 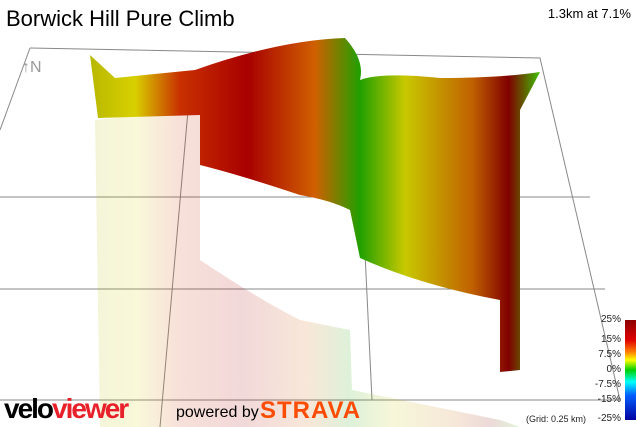 I want to click on gradient-color-scale, so click(x=630, y=370).